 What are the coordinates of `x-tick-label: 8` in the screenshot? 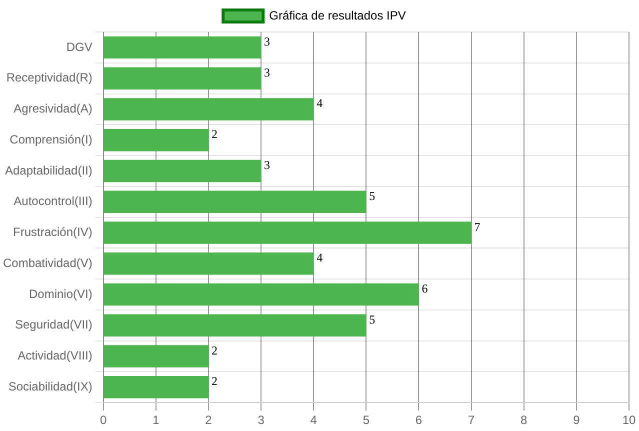 It's located at (524, 420).